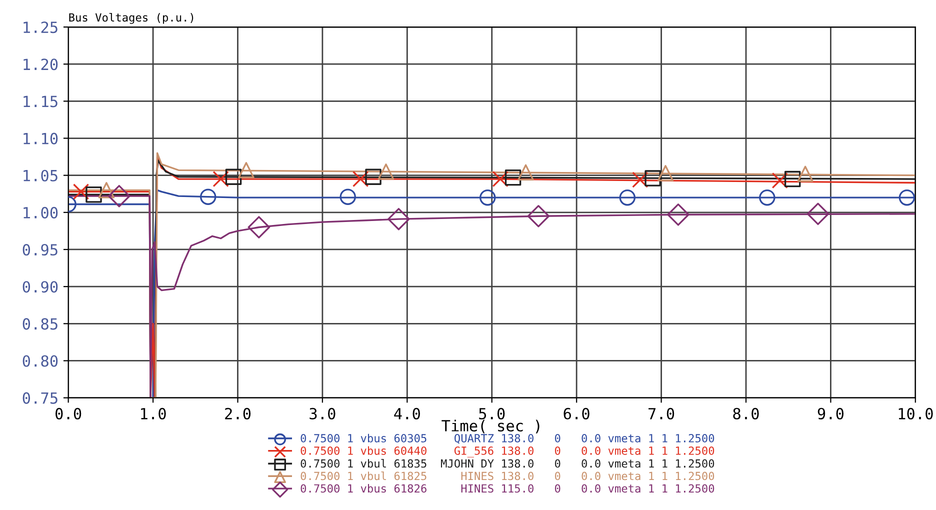 The height and width of the screenshot is (510, 936). Describe the element at coordinates (407, 414) in the screenshot. I see `x-tick-label: 4.0` at that location.